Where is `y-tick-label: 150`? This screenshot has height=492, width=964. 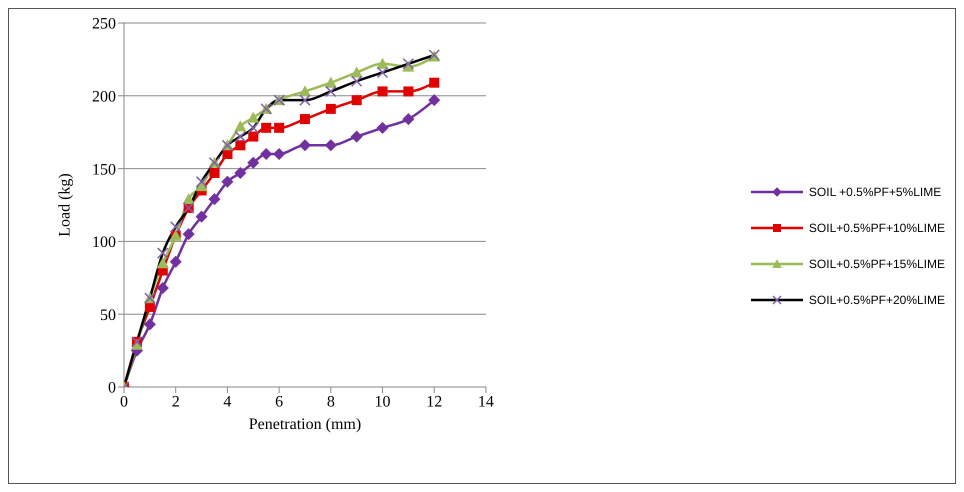 y-tick-label: 150 is located at coordinates (104, 169).